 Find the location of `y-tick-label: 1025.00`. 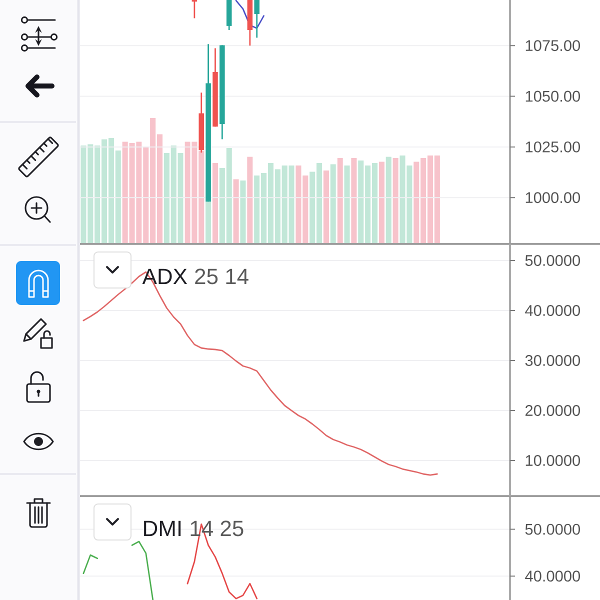

y-tick-label: 1025.00 is located at coordinates (553, 146).